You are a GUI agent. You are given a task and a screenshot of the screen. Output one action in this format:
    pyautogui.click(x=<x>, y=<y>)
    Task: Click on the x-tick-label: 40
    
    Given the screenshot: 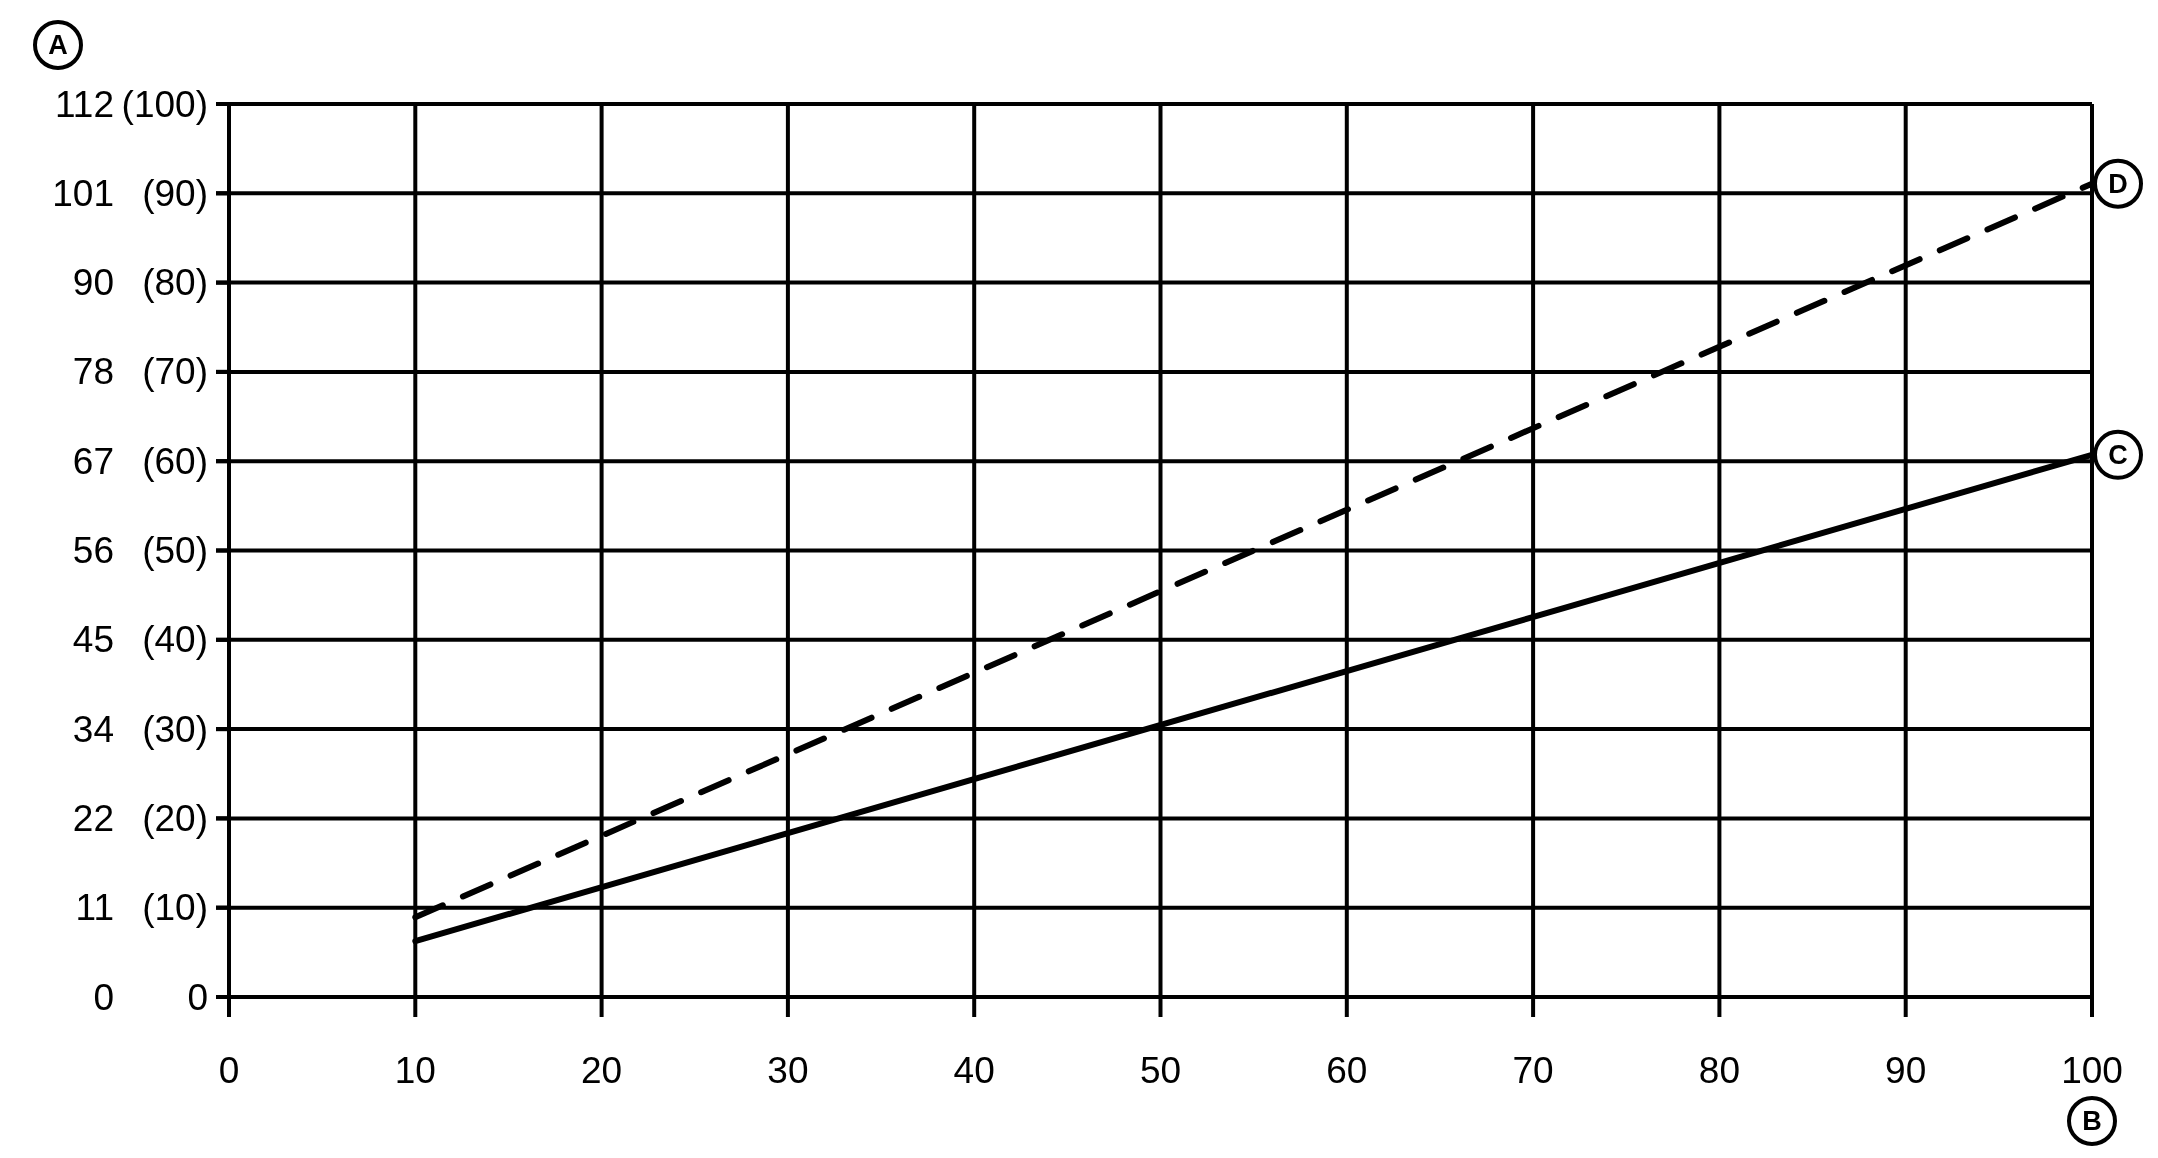 What is the action you would take?
    pyautogui.click(x=974, y=1070)
    